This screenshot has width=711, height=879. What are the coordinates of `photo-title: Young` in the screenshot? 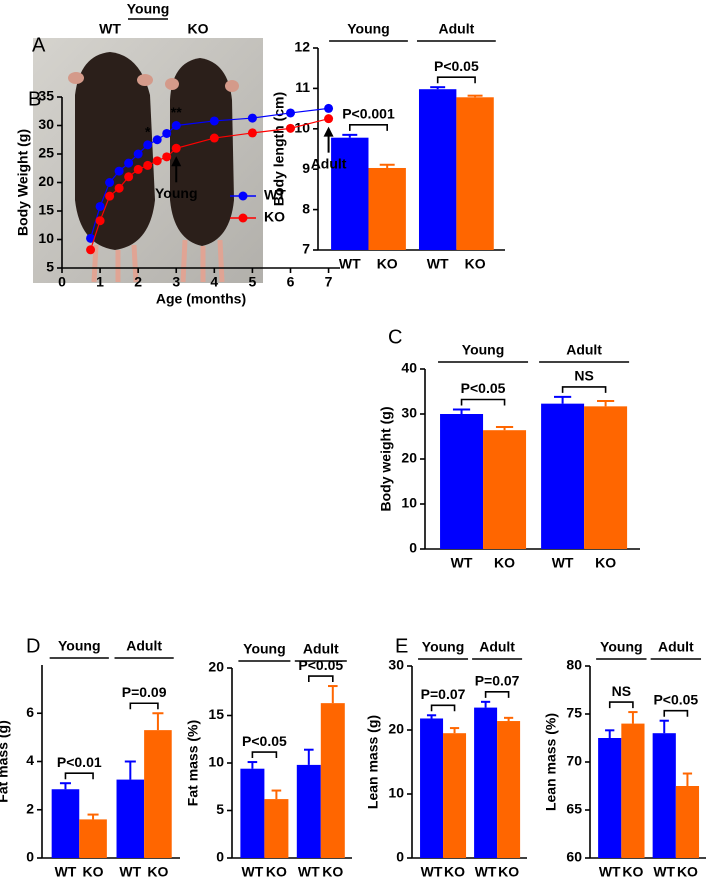 It's located at (148, 9).